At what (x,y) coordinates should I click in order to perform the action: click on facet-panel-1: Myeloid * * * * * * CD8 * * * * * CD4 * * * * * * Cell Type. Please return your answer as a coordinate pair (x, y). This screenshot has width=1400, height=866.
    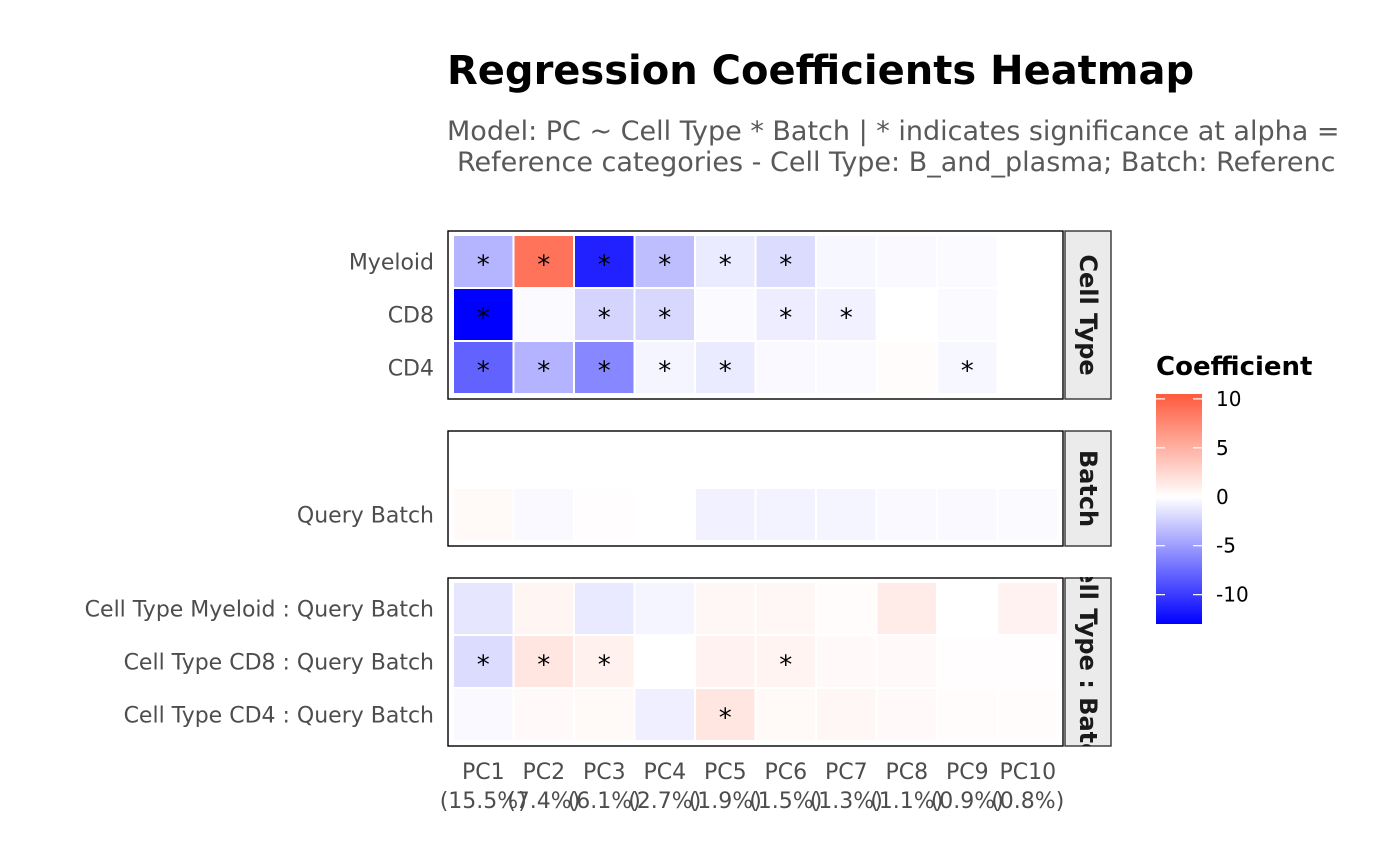
    Looking at the image, I should click on (730, 315).